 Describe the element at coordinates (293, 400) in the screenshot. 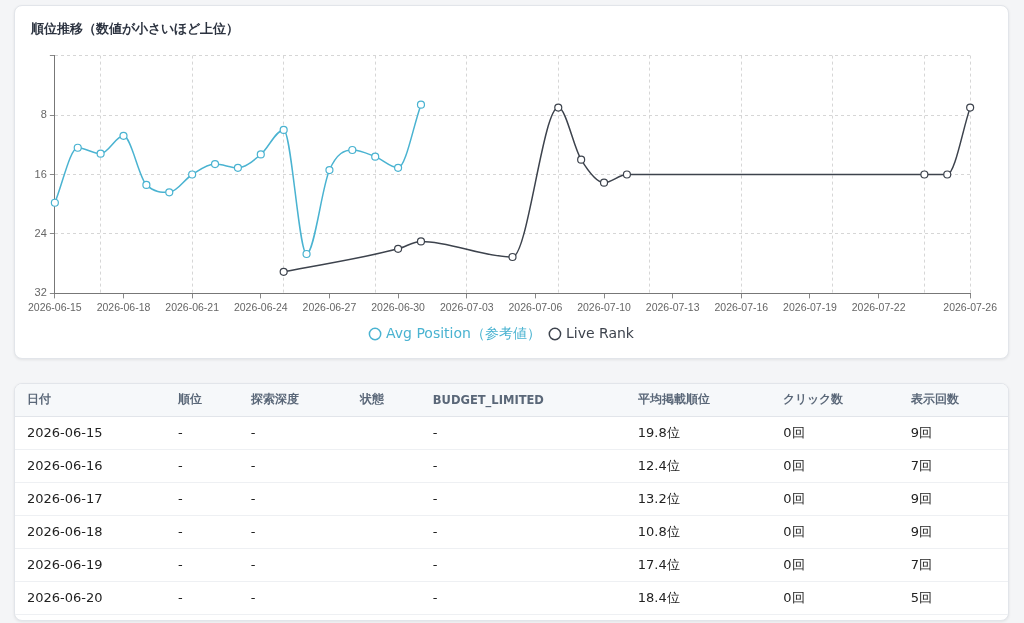

I see `category-label: 探索深度` at that location.